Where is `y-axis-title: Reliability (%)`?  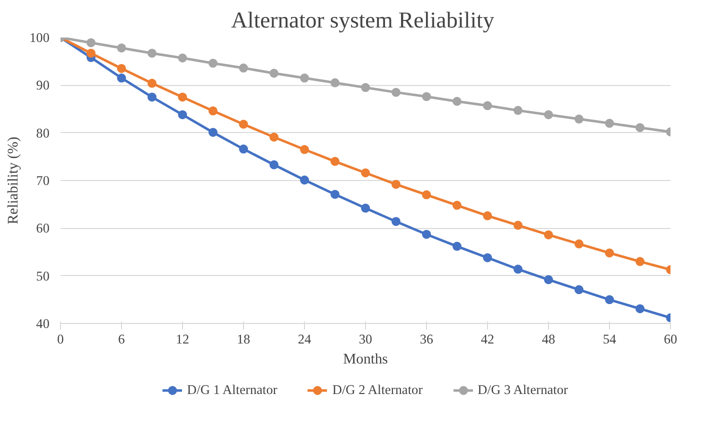
y-axis-title: Reliability (%) is located at coordinates (14, 180).